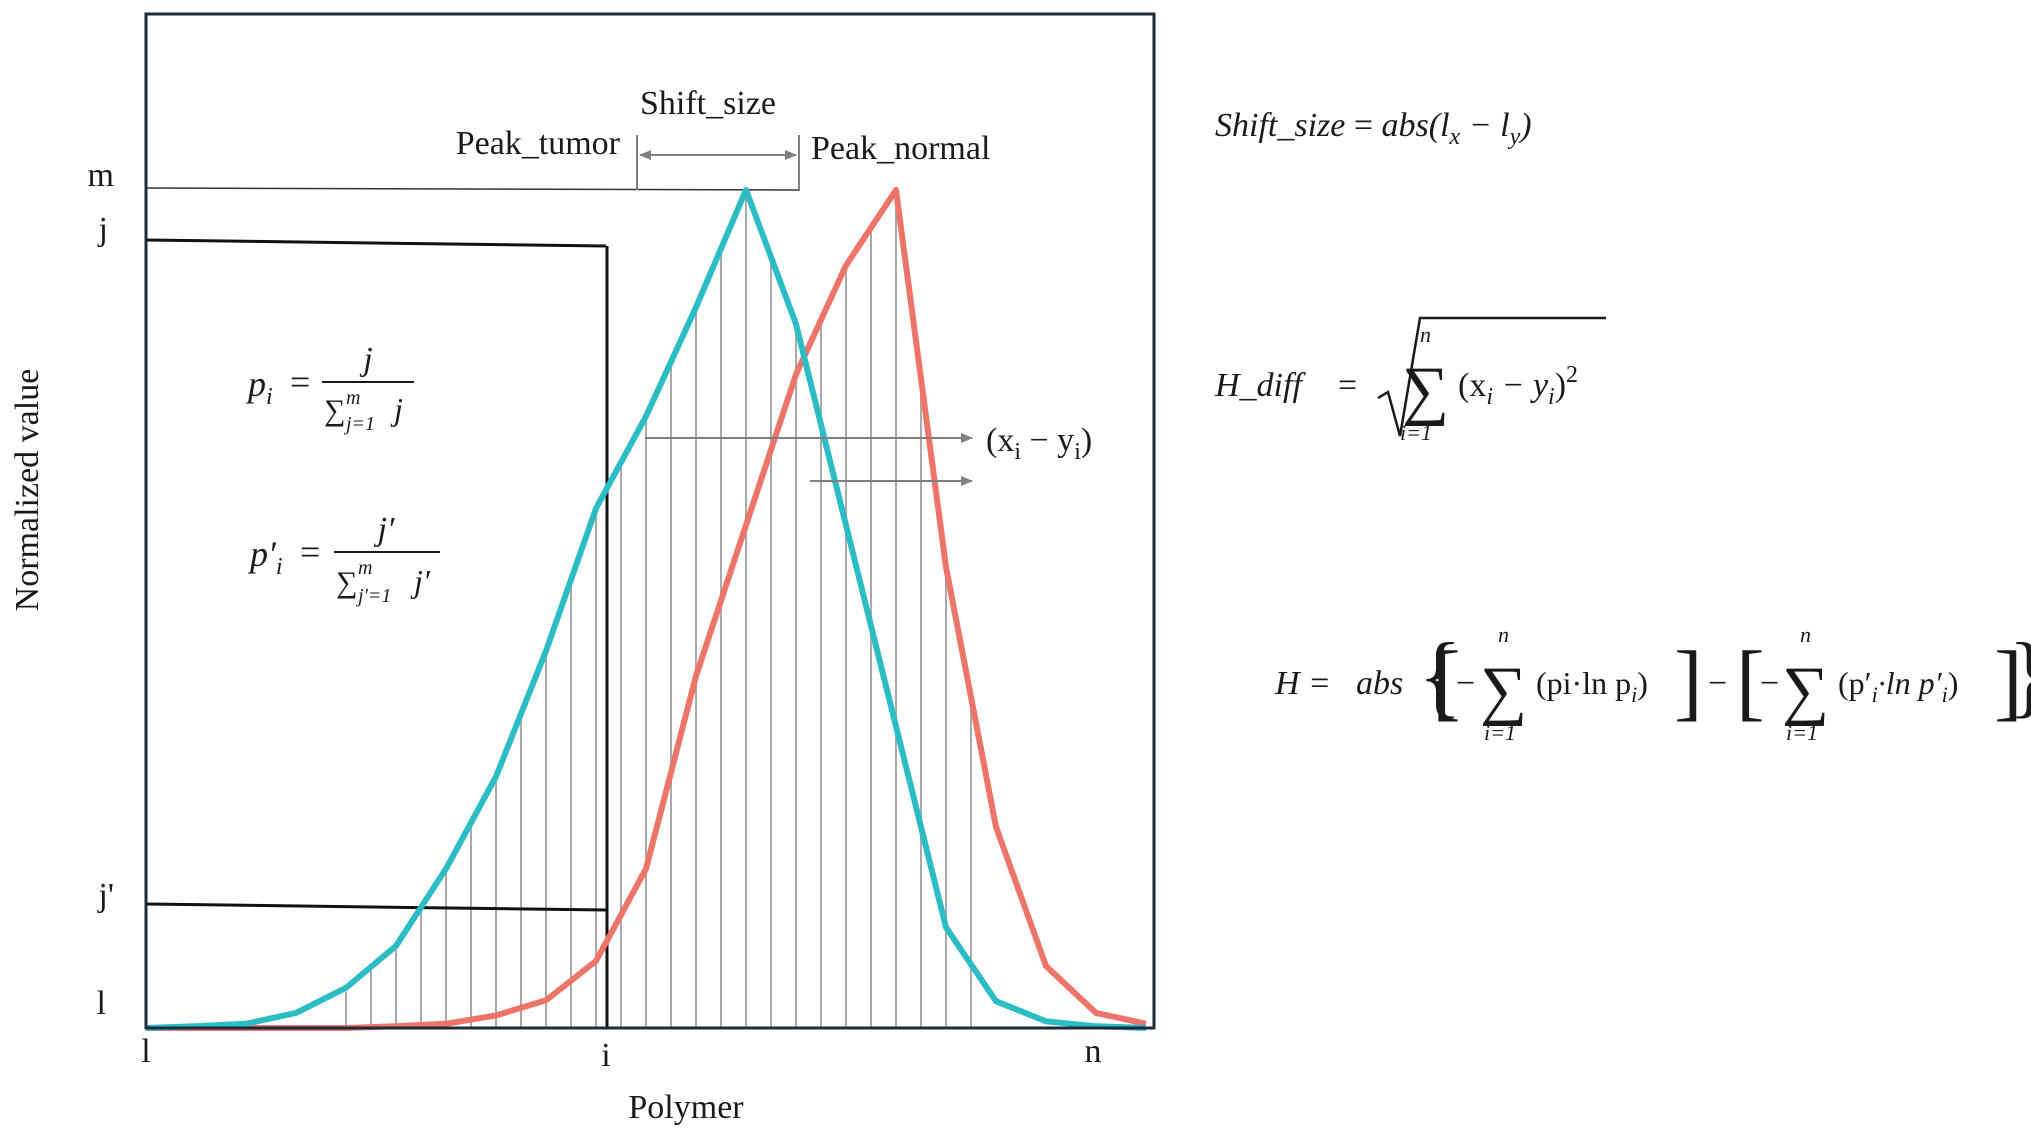  I want to click on svg-text: (p′i·ln p′i), so click(1898, 686).